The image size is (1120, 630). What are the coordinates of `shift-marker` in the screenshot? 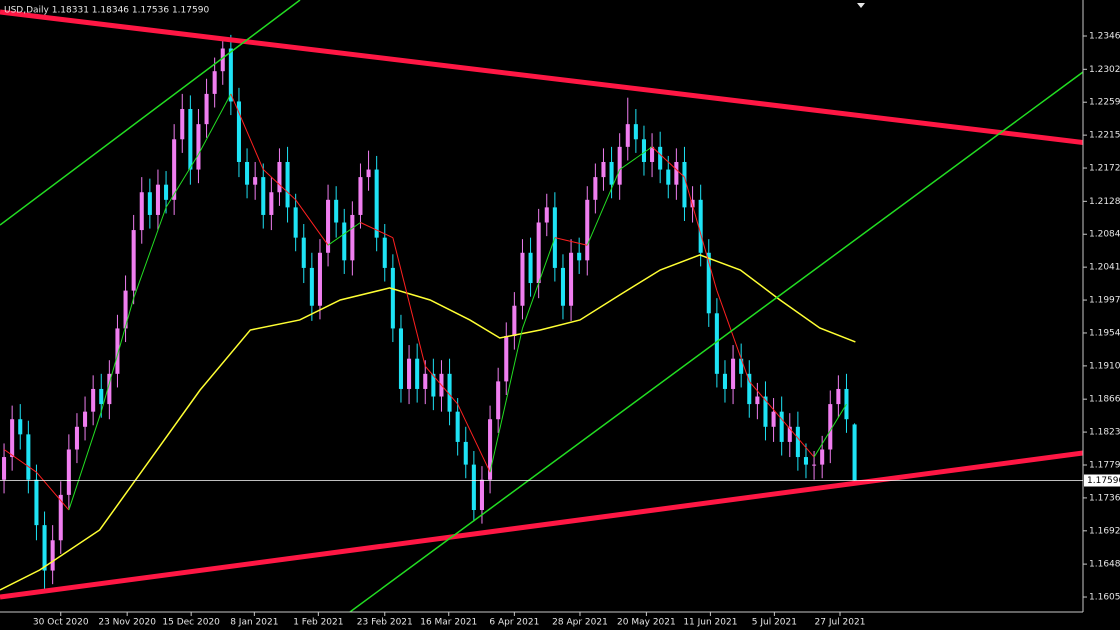 It's located at (861, 5).